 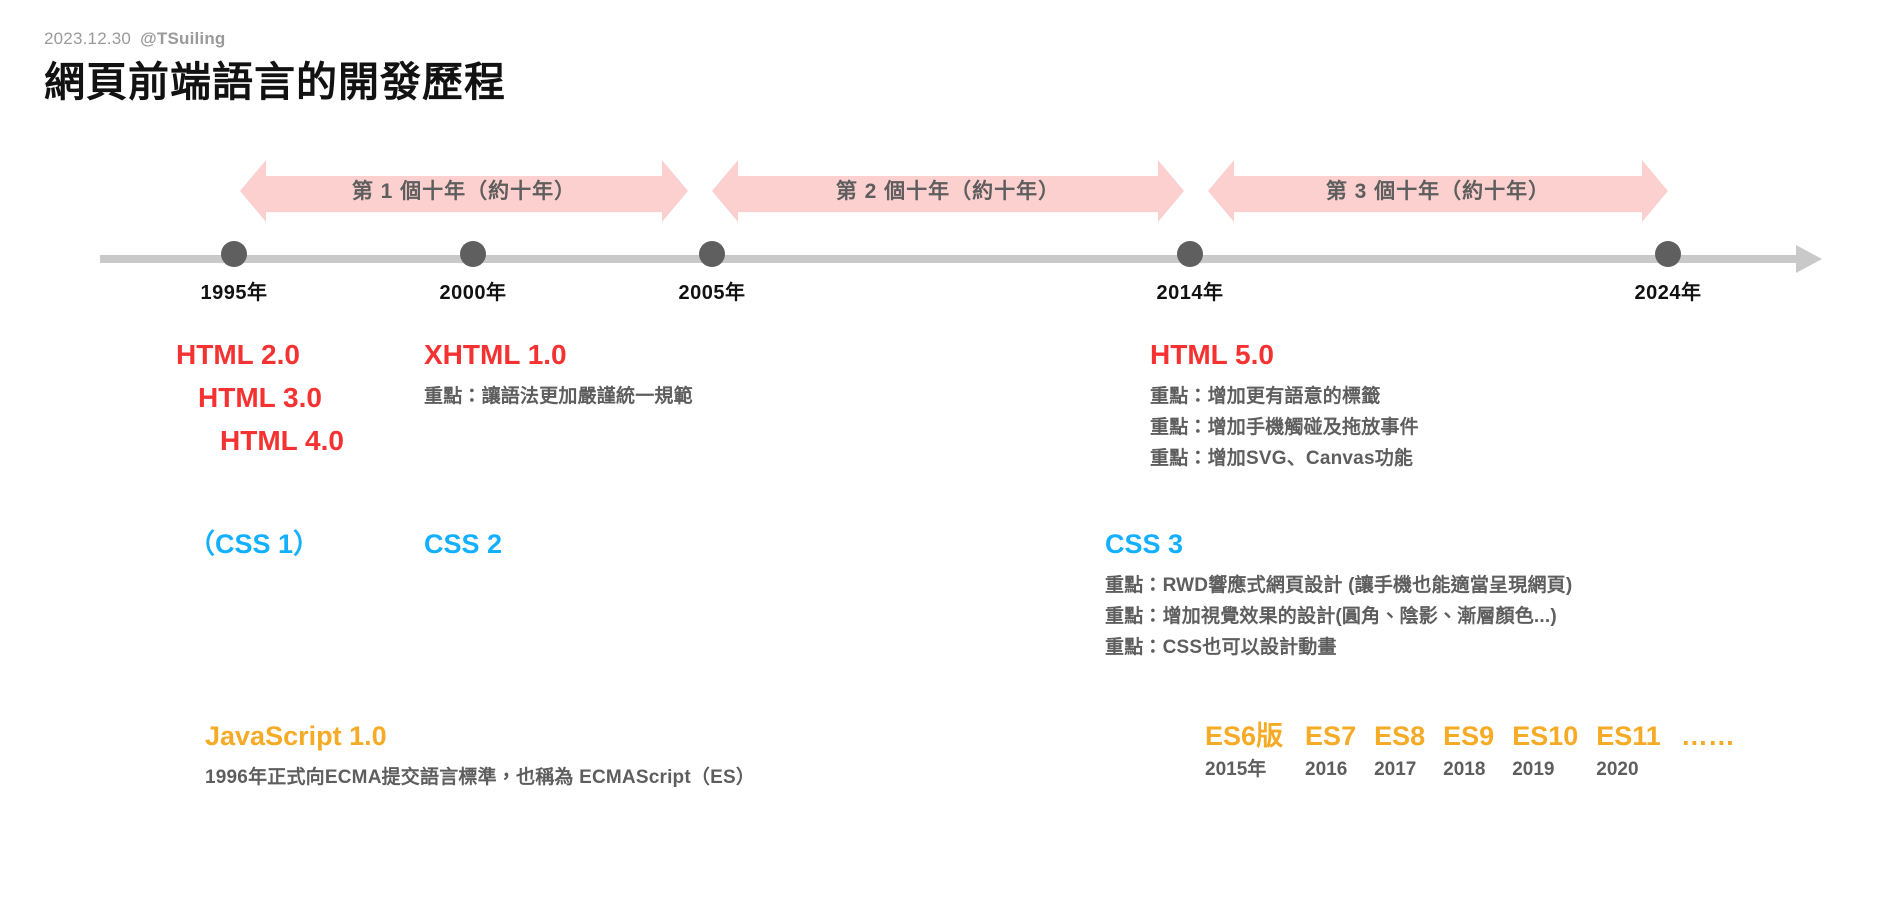 I want to click on decade-band: 第 1 個十年（約十年） 第 2 個十年（約十年） 第 3 個十年（約十年）, so click(x=950, y=191).